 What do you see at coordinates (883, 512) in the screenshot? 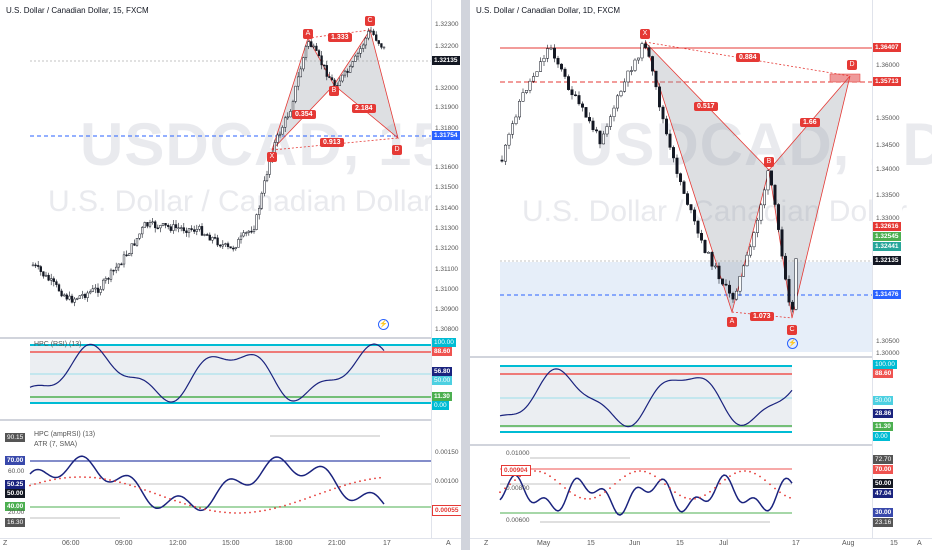
I see `amp-tick: 30.00` at bounding box center [883, 512].